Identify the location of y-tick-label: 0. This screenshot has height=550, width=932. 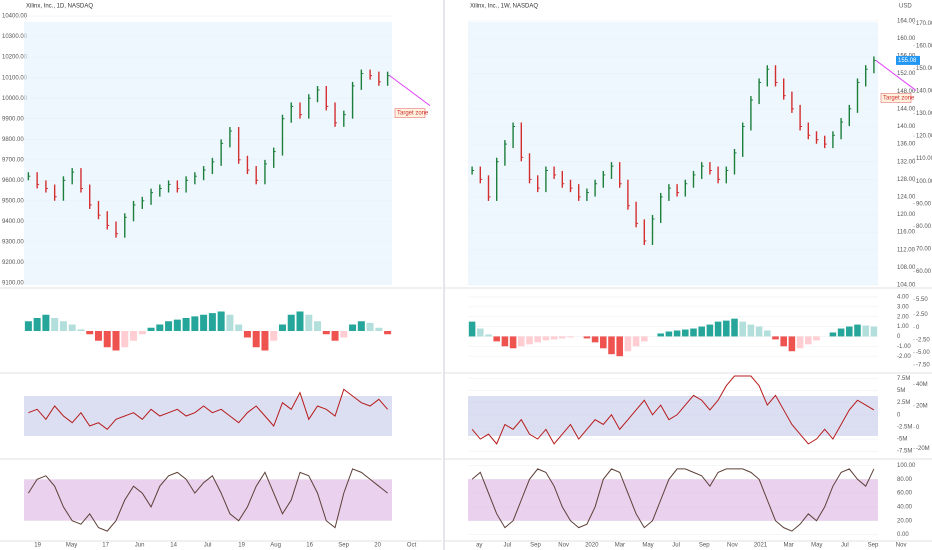
(899, 415).